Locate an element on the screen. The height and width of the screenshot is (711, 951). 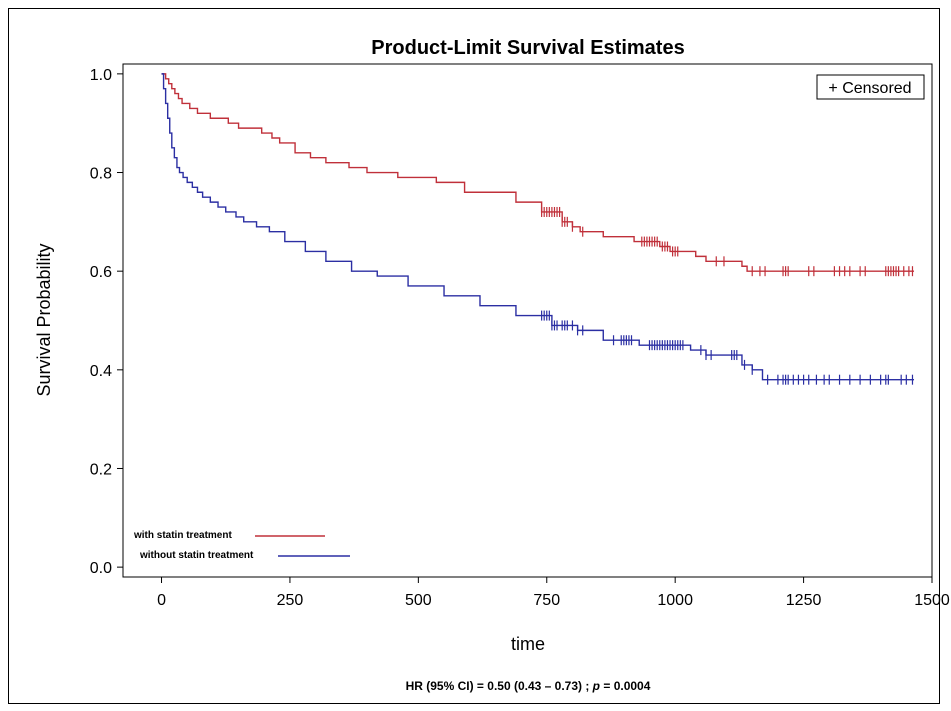
y-axis-label: Survival Probability is located at coordinates (44, 319).